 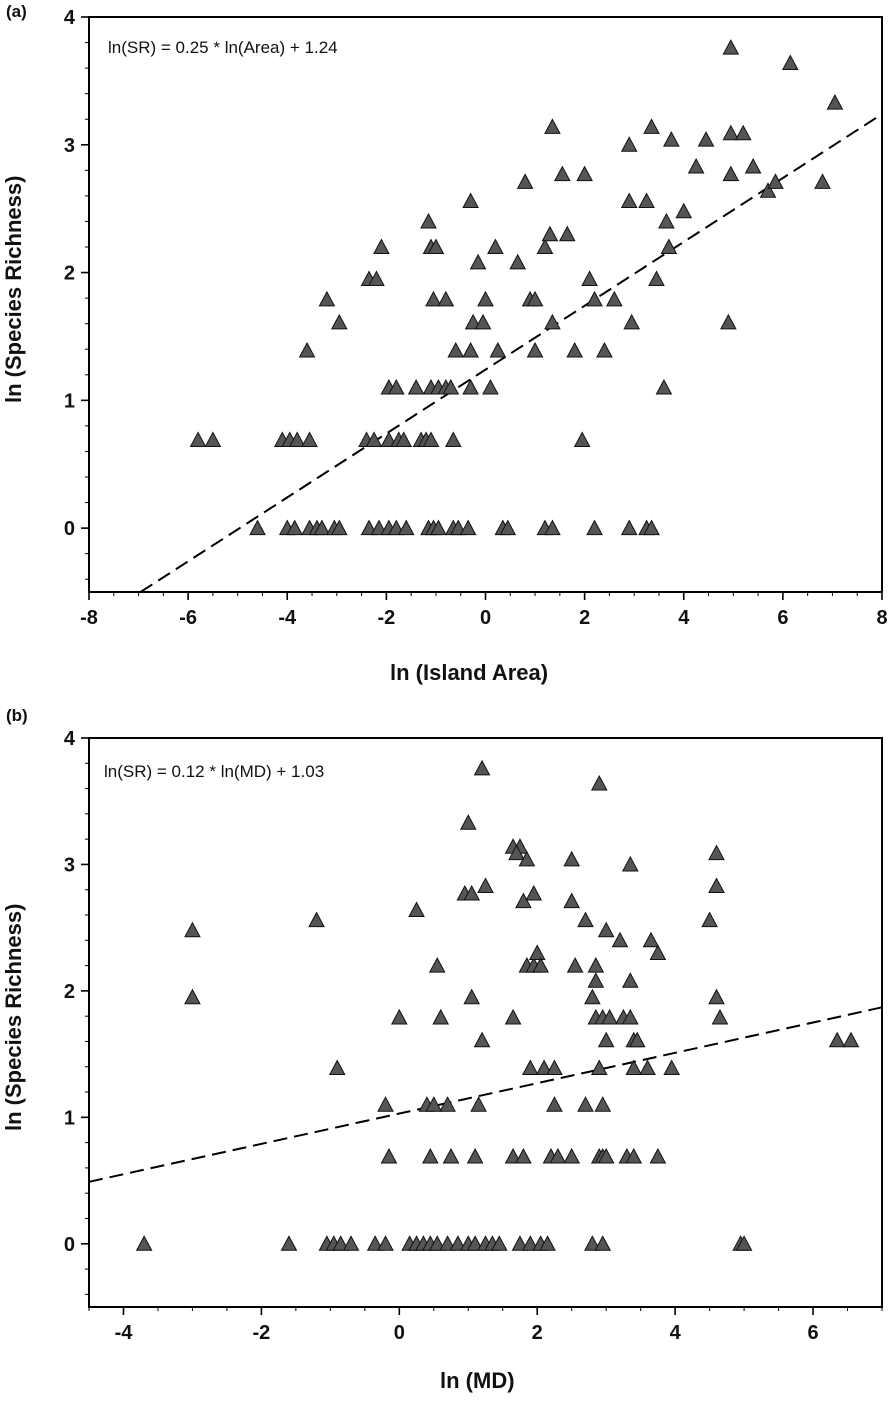 I want to click on panel-b-x-axis-label: ln (MD), so click(x=477, y=1380).